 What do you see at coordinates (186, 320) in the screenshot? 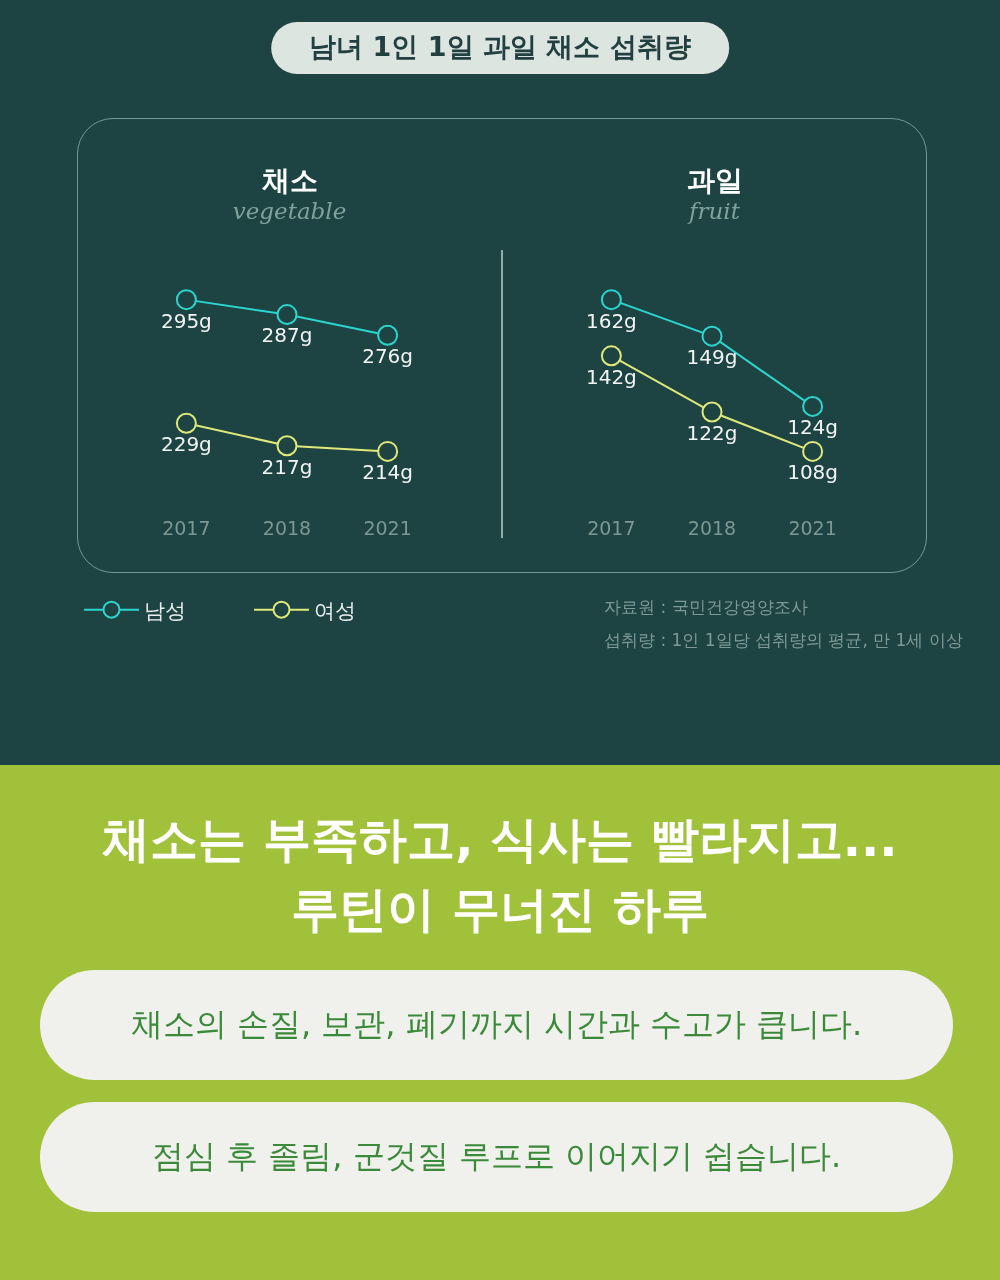
I see `data-label: 295g` at bounding box center [186, 320].